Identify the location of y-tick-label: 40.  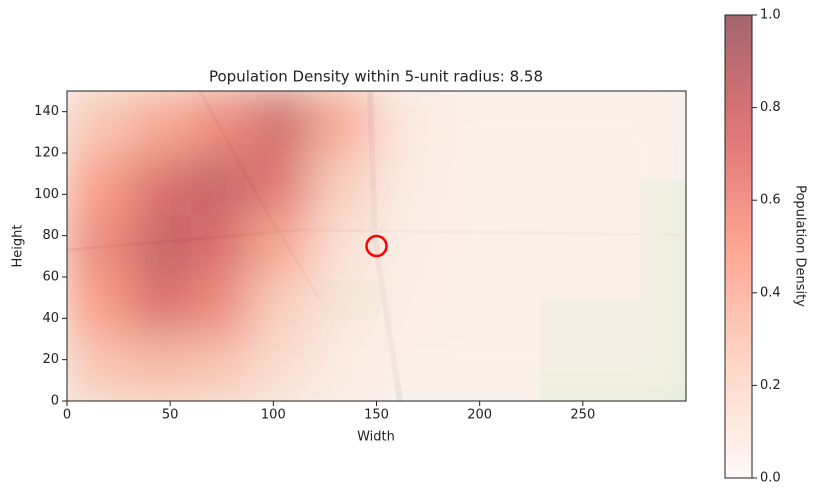
(50, 318).